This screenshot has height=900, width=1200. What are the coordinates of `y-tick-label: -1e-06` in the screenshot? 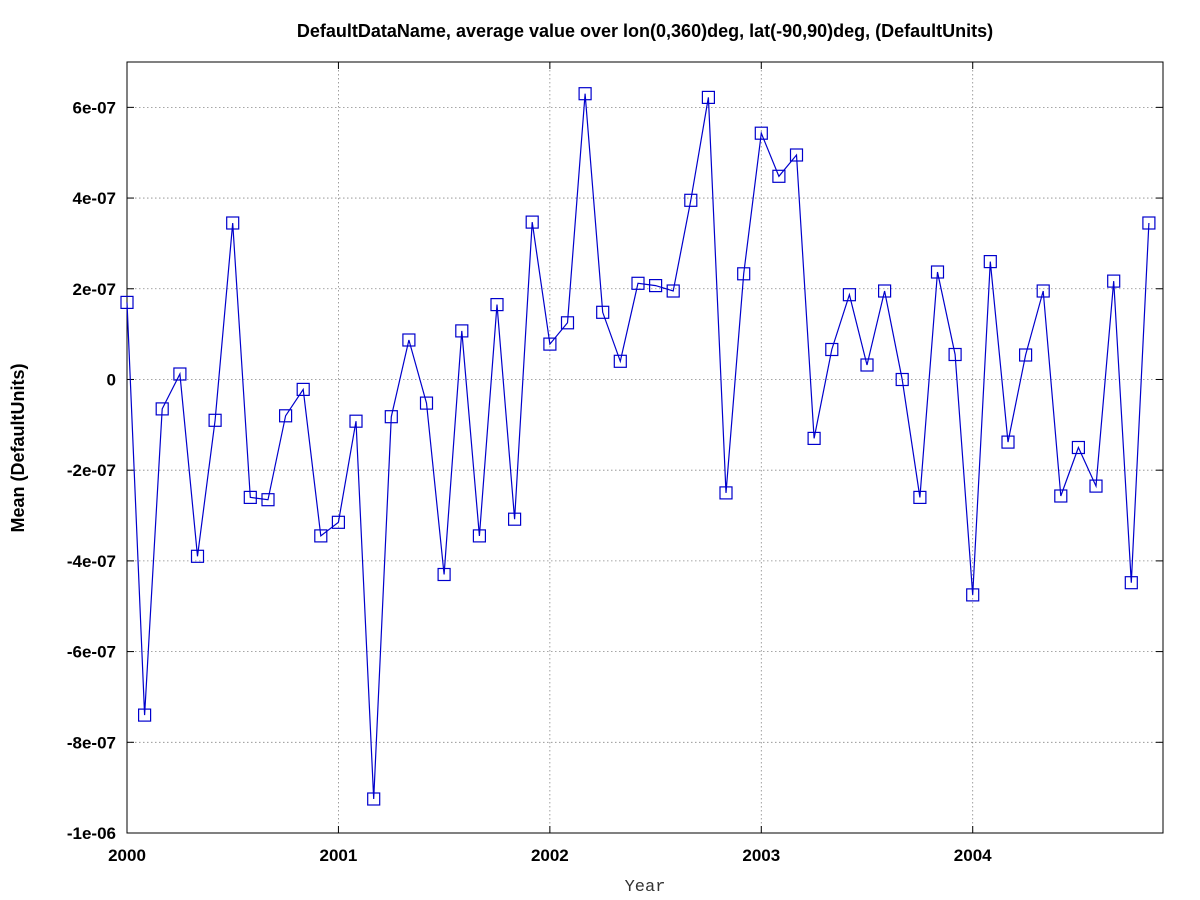 It's located at (91, 833).